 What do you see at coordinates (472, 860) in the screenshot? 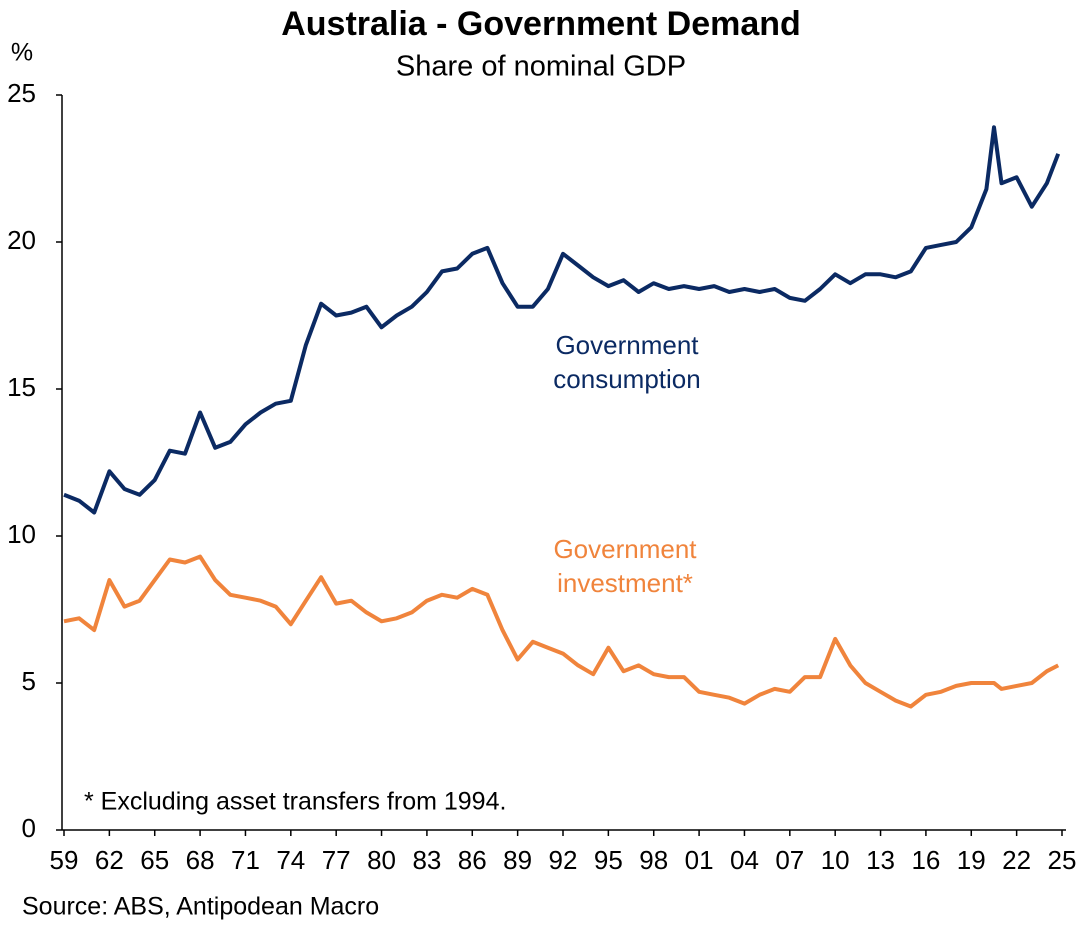
I see `x-tick-label: 86` at bounding box center [472, 860].